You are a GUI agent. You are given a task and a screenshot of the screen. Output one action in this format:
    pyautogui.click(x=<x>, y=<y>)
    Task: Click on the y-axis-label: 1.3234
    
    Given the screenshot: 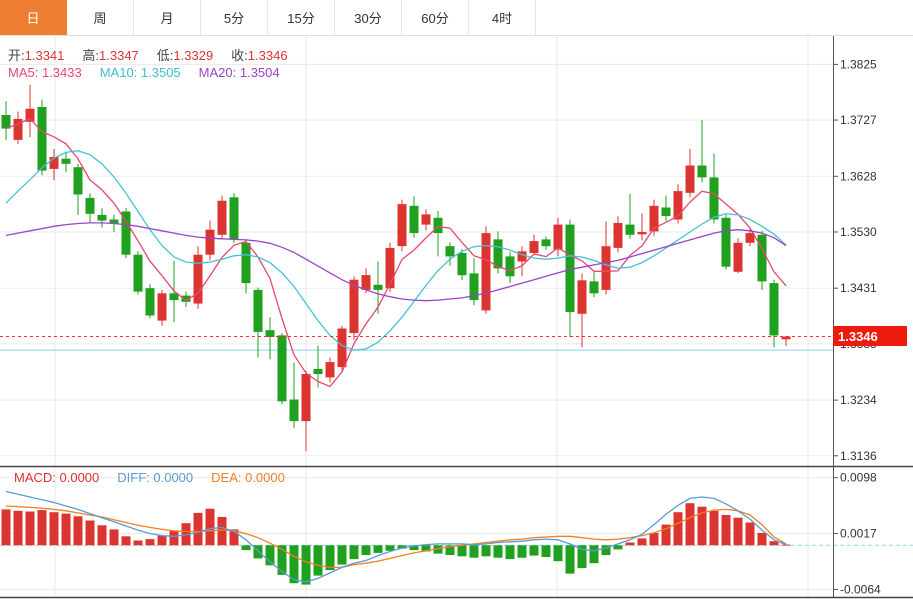 What is the action you would take?
    pyautogui.click(x=858, y=400)
    